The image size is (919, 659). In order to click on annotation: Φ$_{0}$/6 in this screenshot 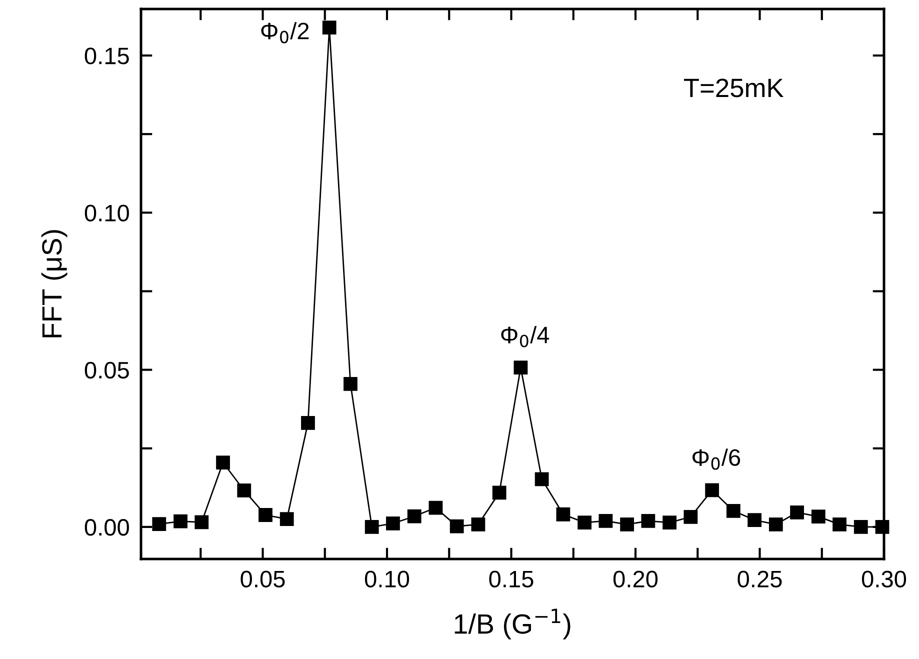, I will do `click(716, 459)`.